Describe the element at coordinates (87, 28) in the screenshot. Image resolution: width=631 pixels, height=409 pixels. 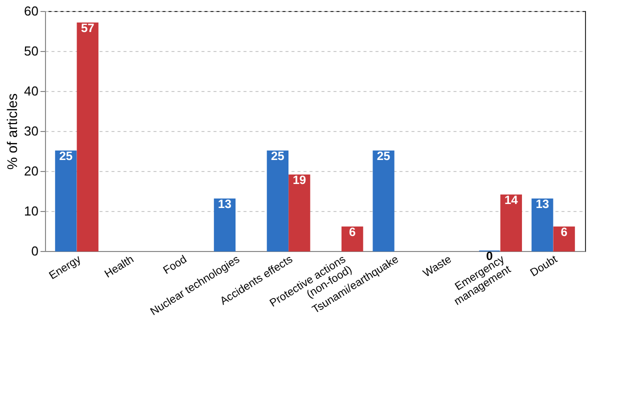
I see `data-label: 57` at that location.